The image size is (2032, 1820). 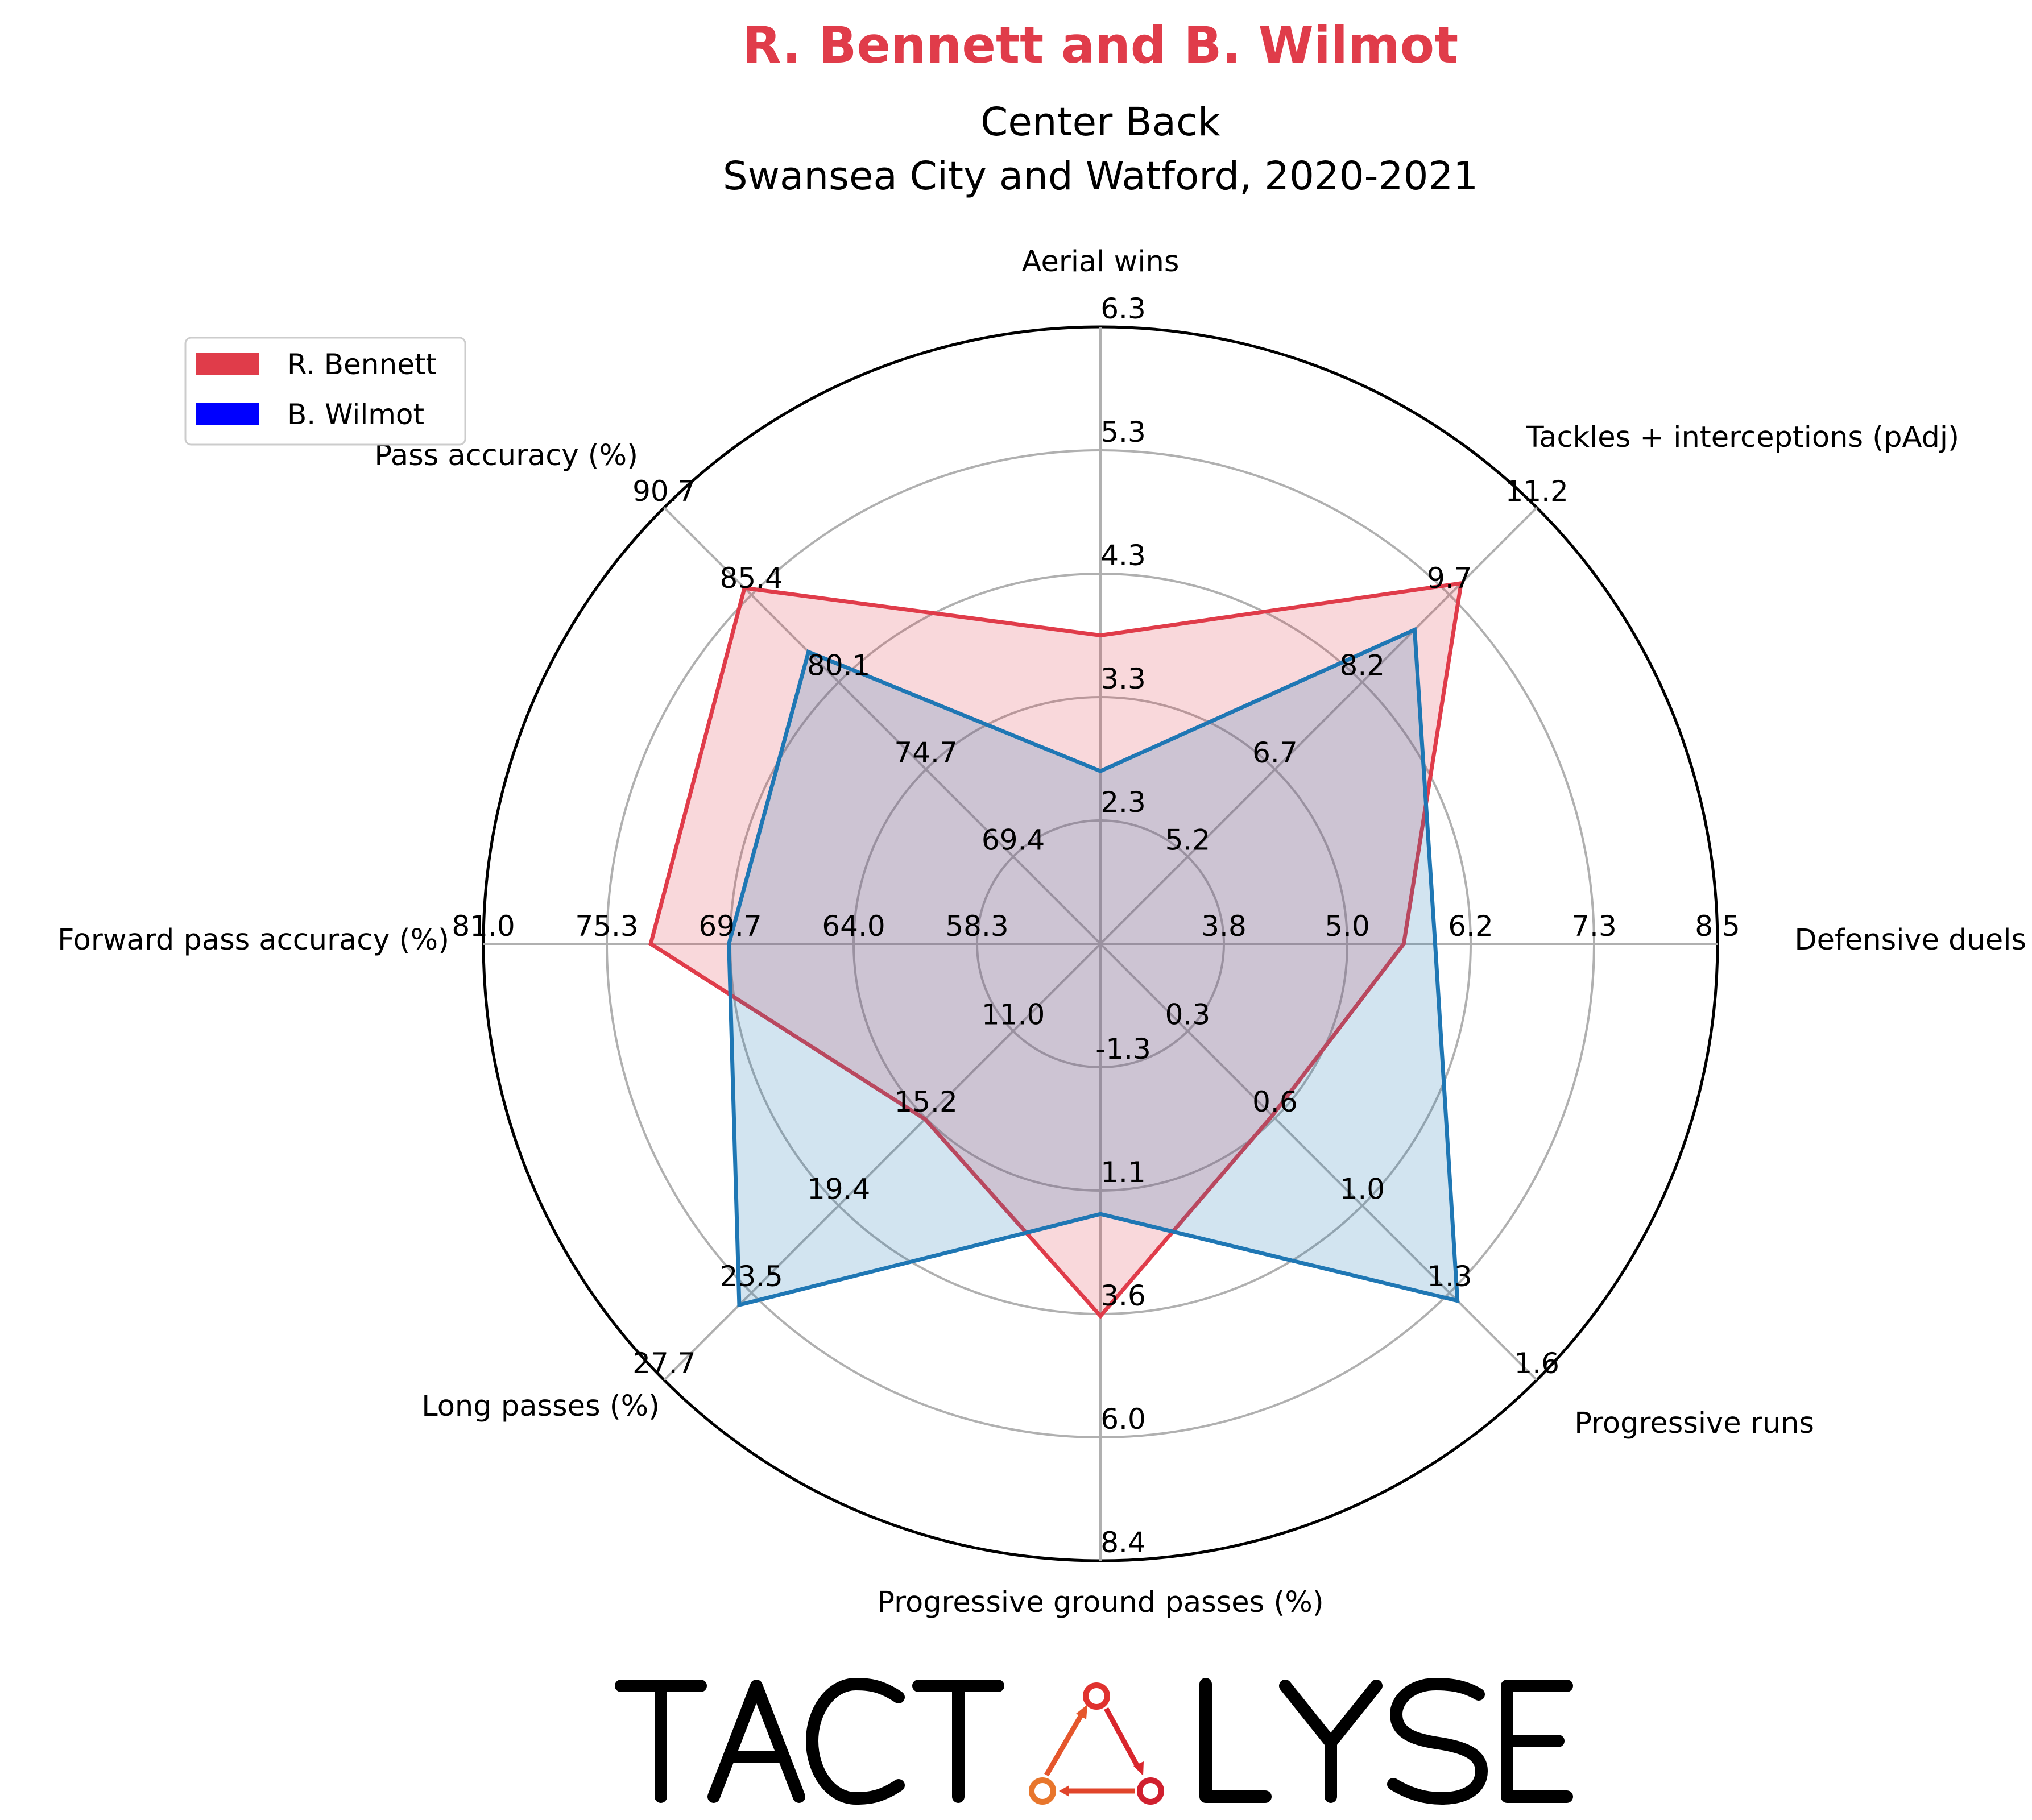 What do you see at coordinates (664, 1363) in the screenshot?
I see `tick-label: 27.7` at bounding box center [664, 1363].